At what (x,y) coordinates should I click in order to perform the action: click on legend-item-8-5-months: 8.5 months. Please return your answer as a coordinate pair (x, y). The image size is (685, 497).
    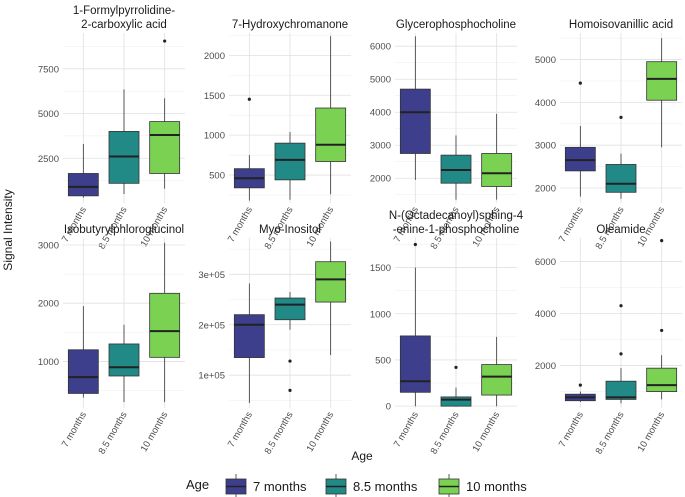
    Looking at the image, I should click on (371, 485).